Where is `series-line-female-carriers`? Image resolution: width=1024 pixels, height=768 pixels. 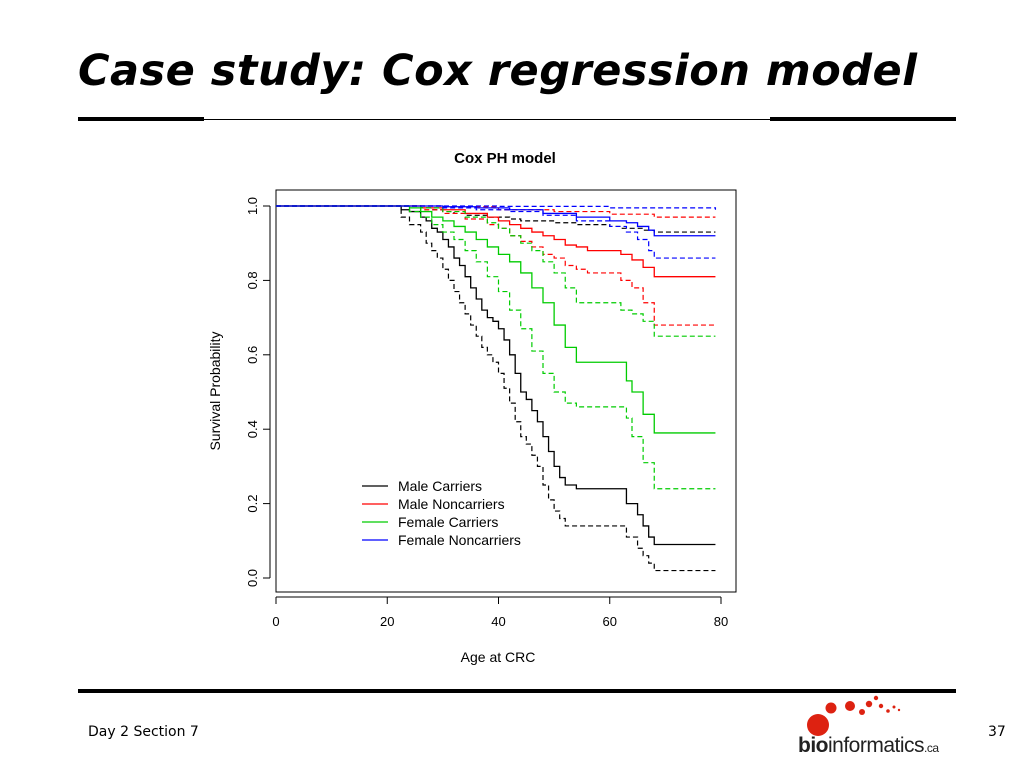 series-line-female-carriers is located at coordinates (496, 319).